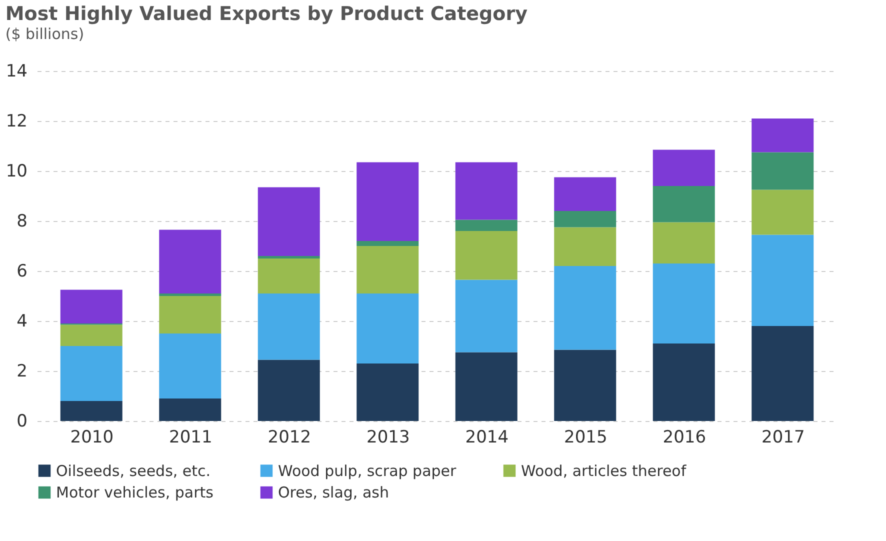  I want to click on x-tick-label: 2015, so click(586, 438).